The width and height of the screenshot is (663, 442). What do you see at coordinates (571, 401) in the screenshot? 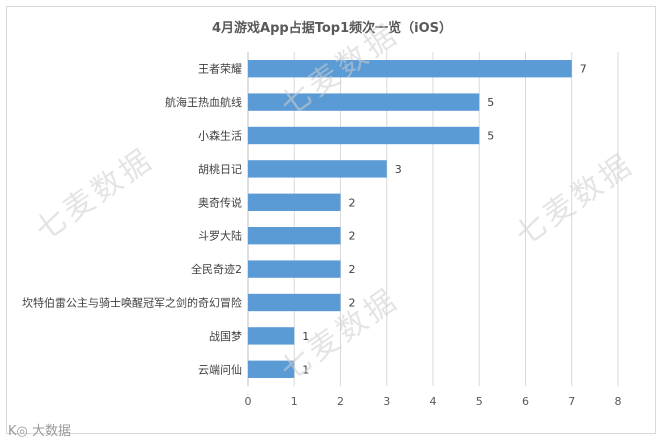
I see `x-tick-label: 7` at bounding box center [571, 401].